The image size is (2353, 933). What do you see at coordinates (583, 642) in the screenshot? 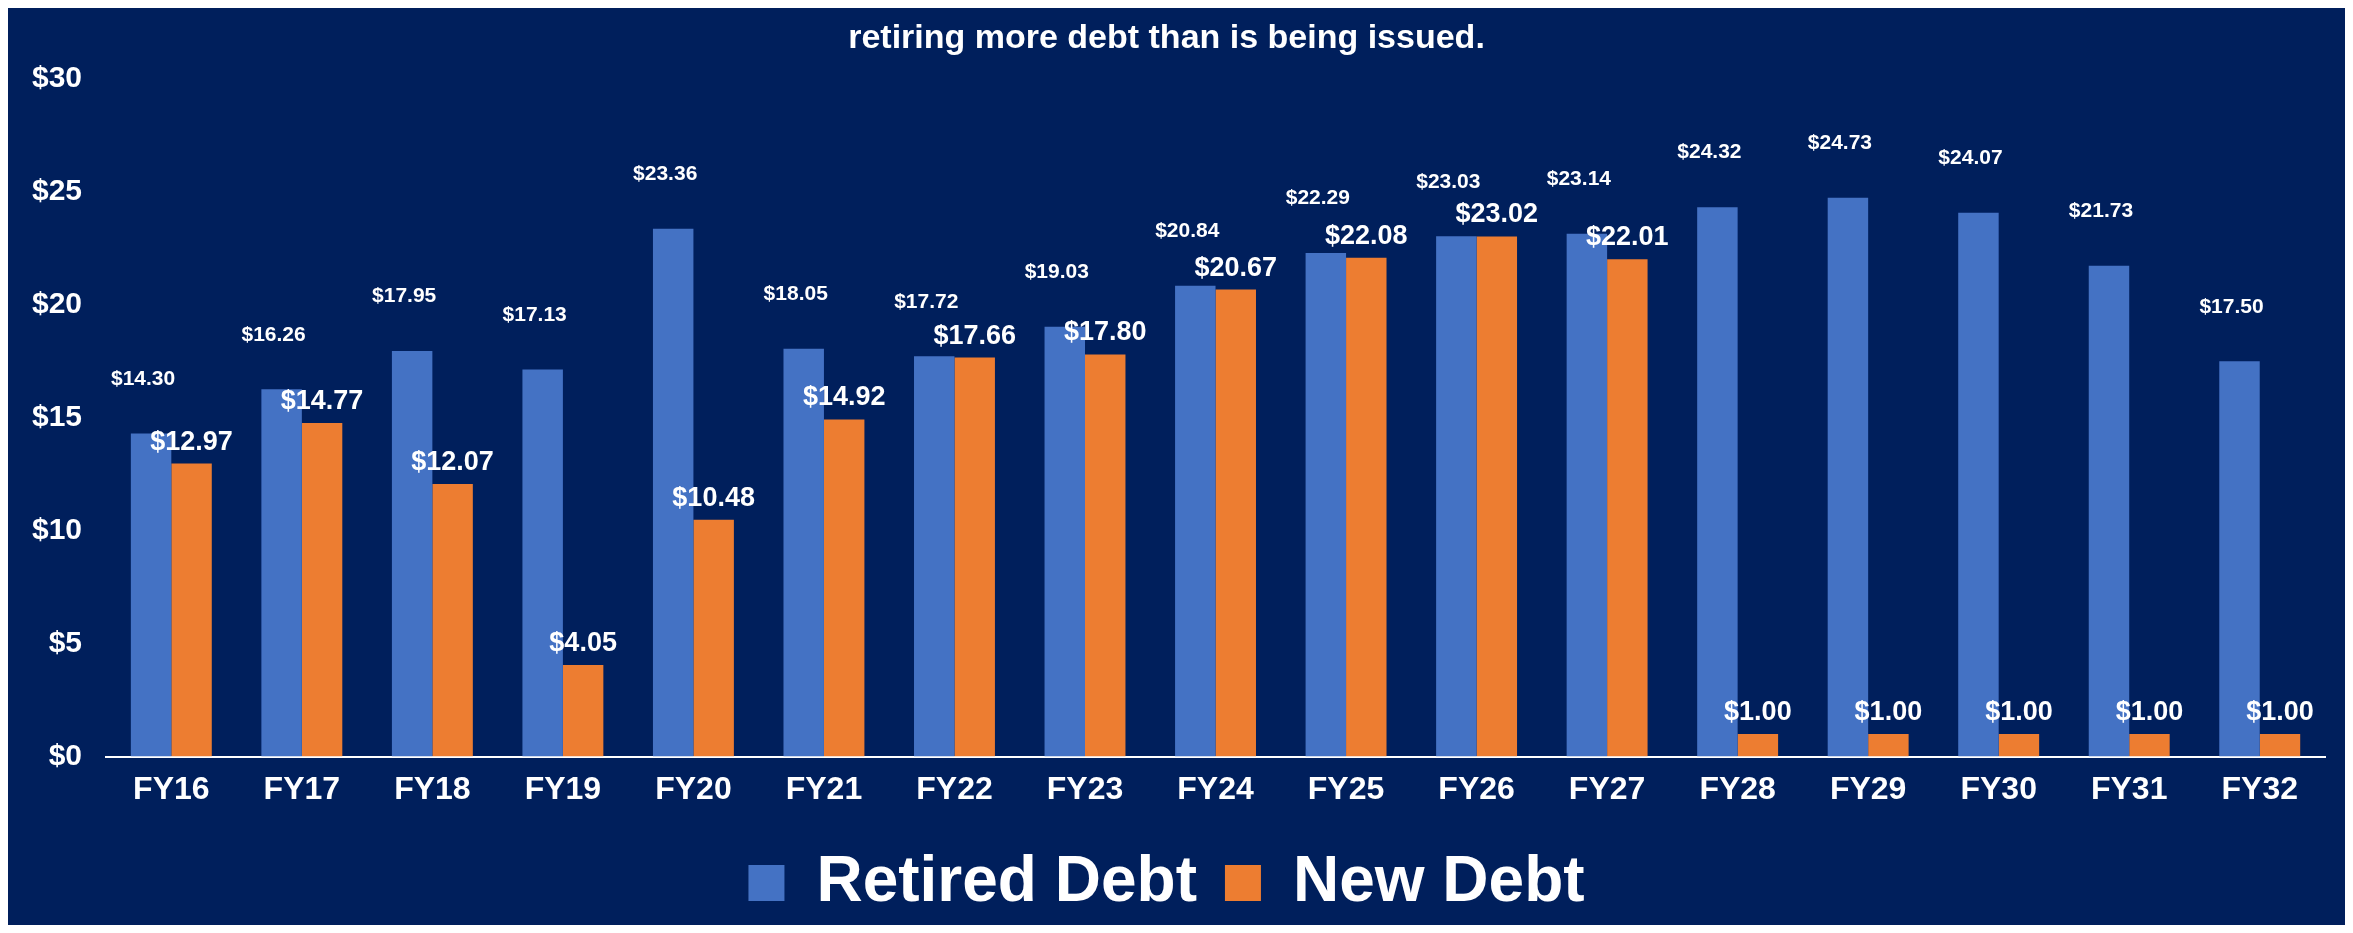
I see `data-label: $4.05` at bounding box center [583, 642].